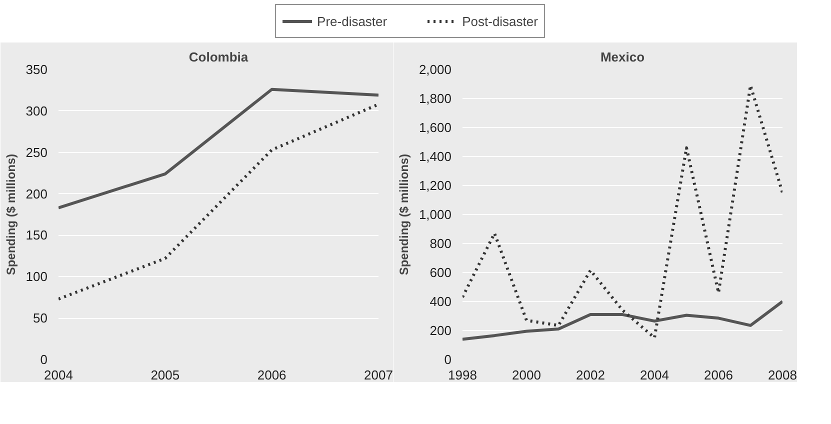 This screenshot has width=831, height=424. What do you see at coordinates (378, 375) in the screenshot?
I see `x-tick-label: 2007` at bounding box center [378, 375].